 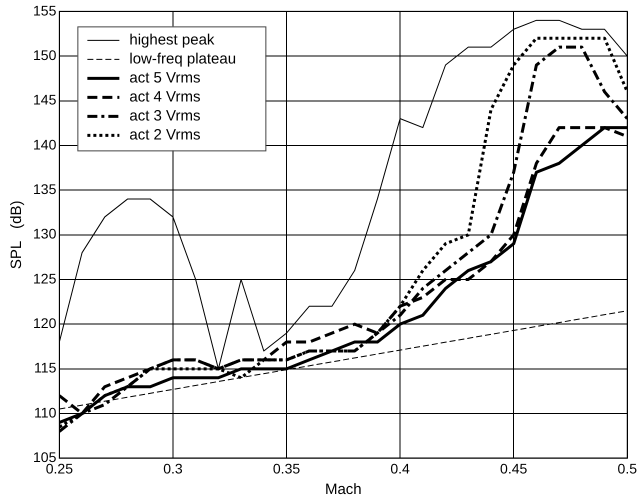 What do you see at coordinates (172, 40) in the screenshot?
I see `legend-label: highest peak` at bounding box center [172, 40].